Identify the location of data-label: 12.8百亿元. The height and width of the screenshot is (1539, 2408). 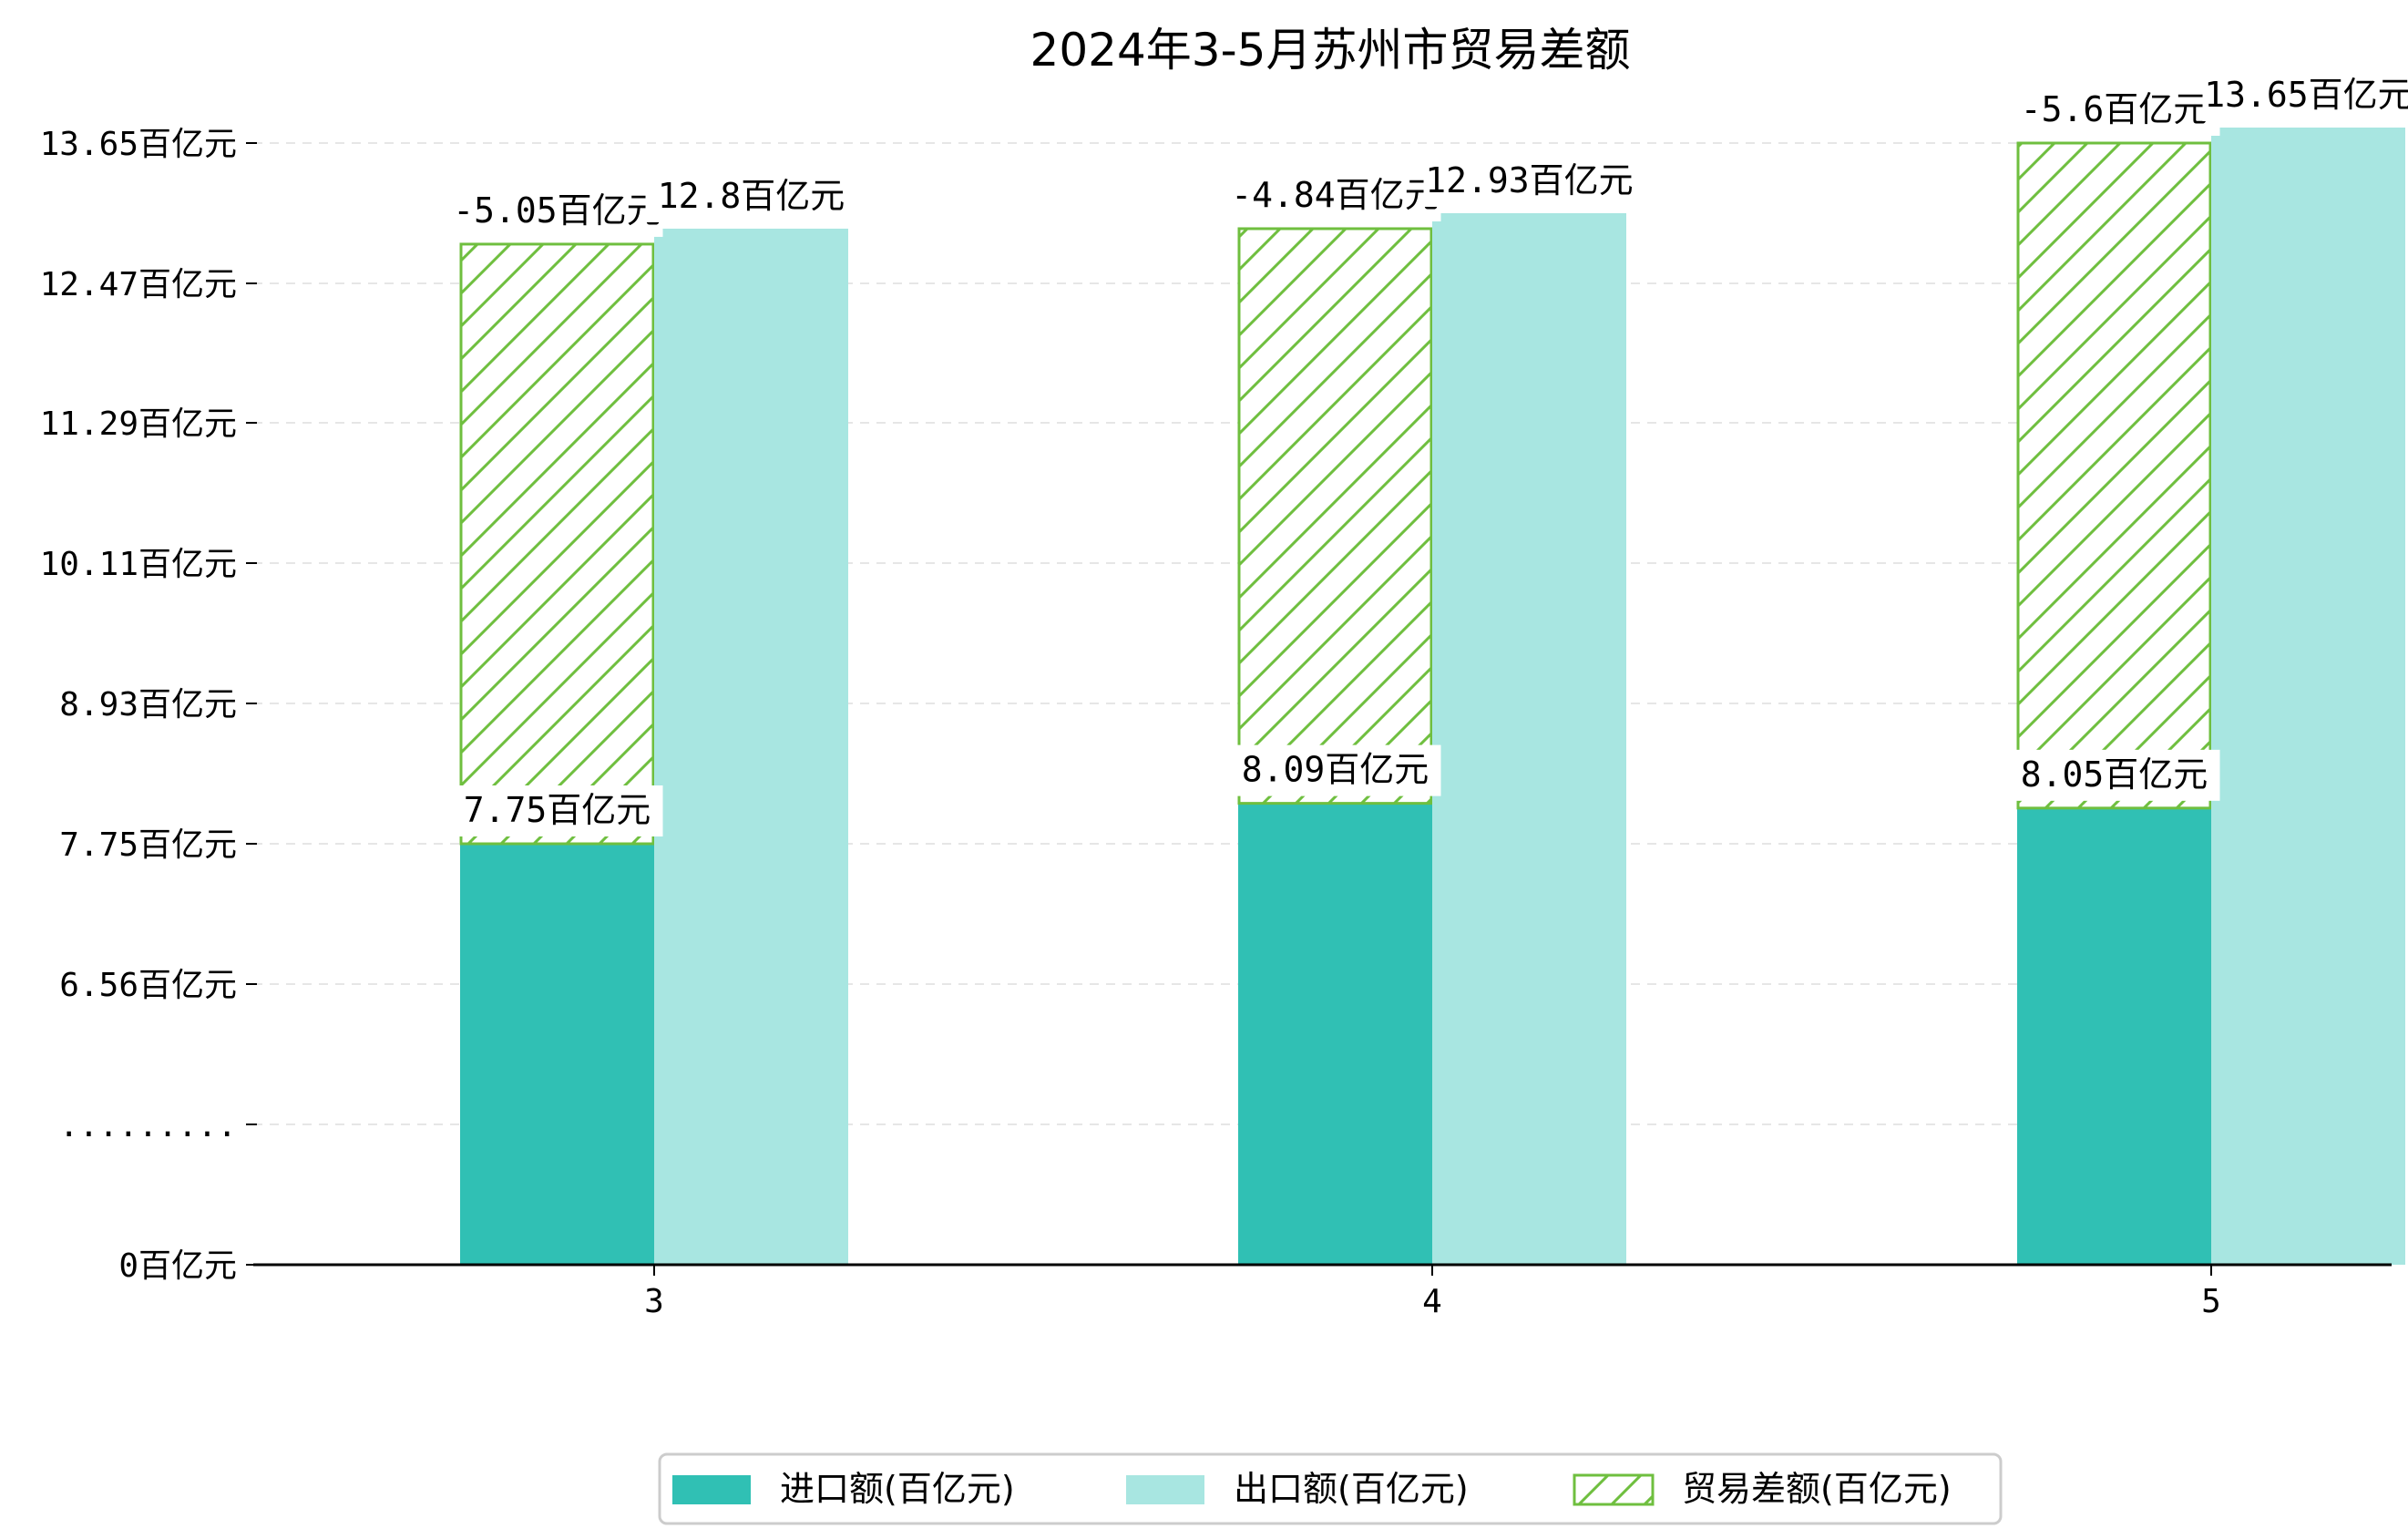
(752, 196).